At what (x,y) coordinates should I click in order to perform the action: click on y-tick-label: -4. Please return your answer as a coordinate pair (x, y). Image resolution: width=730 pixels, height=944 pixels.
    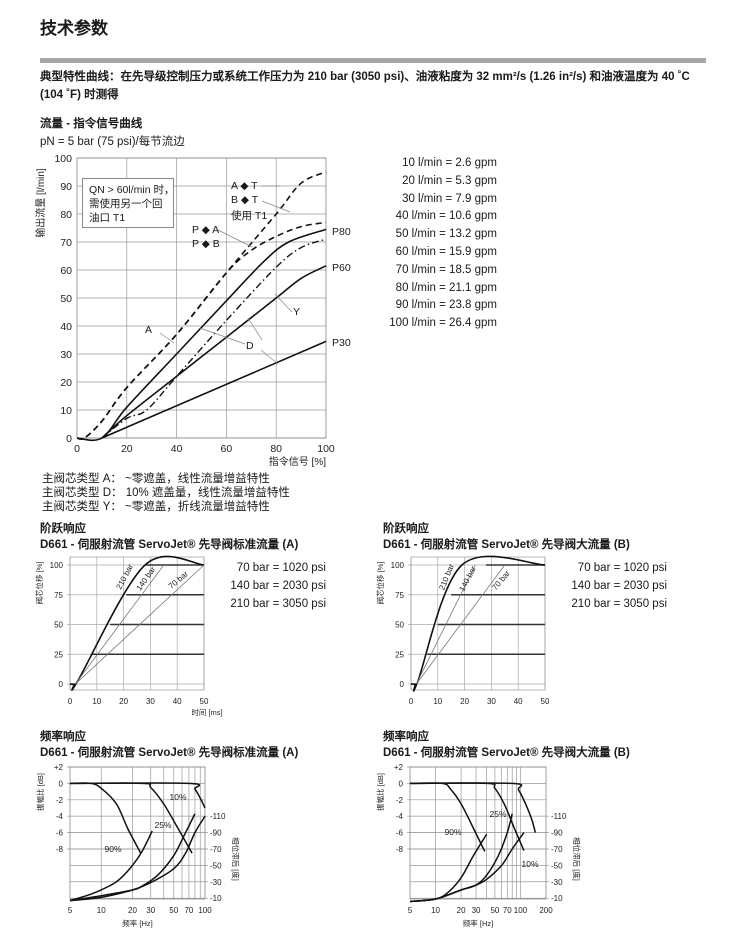
    Looking at the image, I should click on (400, 816).